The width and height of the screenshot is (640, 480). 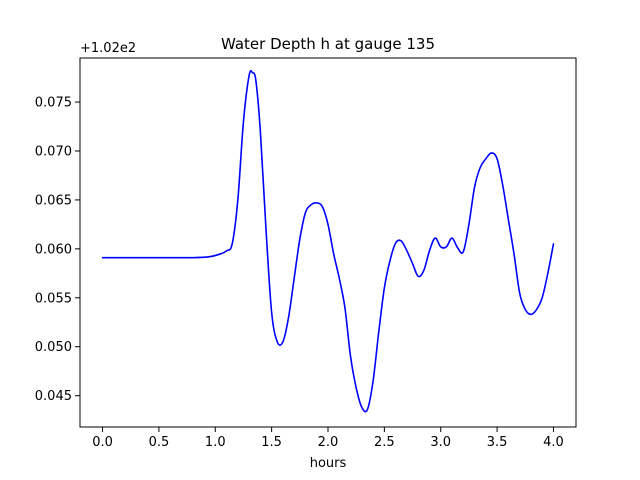 I want to click on y-tick-label: 0.065, so click(x=53, y=200).